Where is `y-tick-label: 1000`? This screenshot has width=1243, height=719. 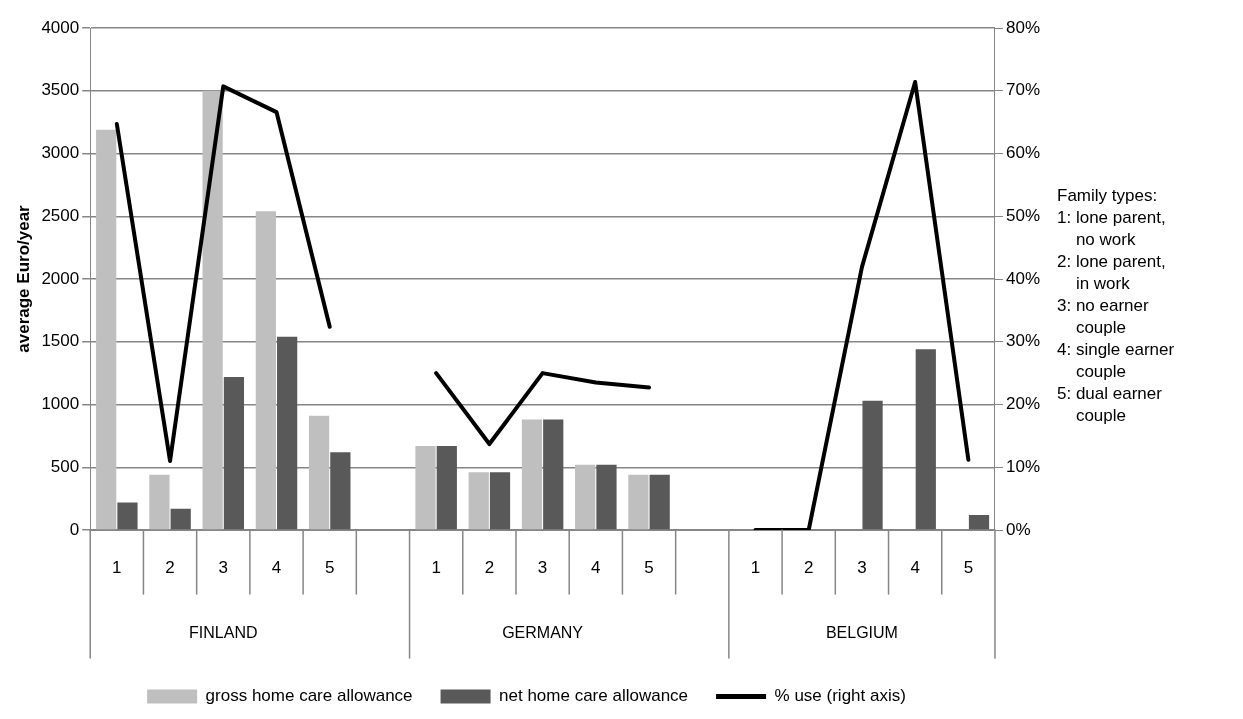 y-tick-label: 1000 is located at coordinates (60, 404).